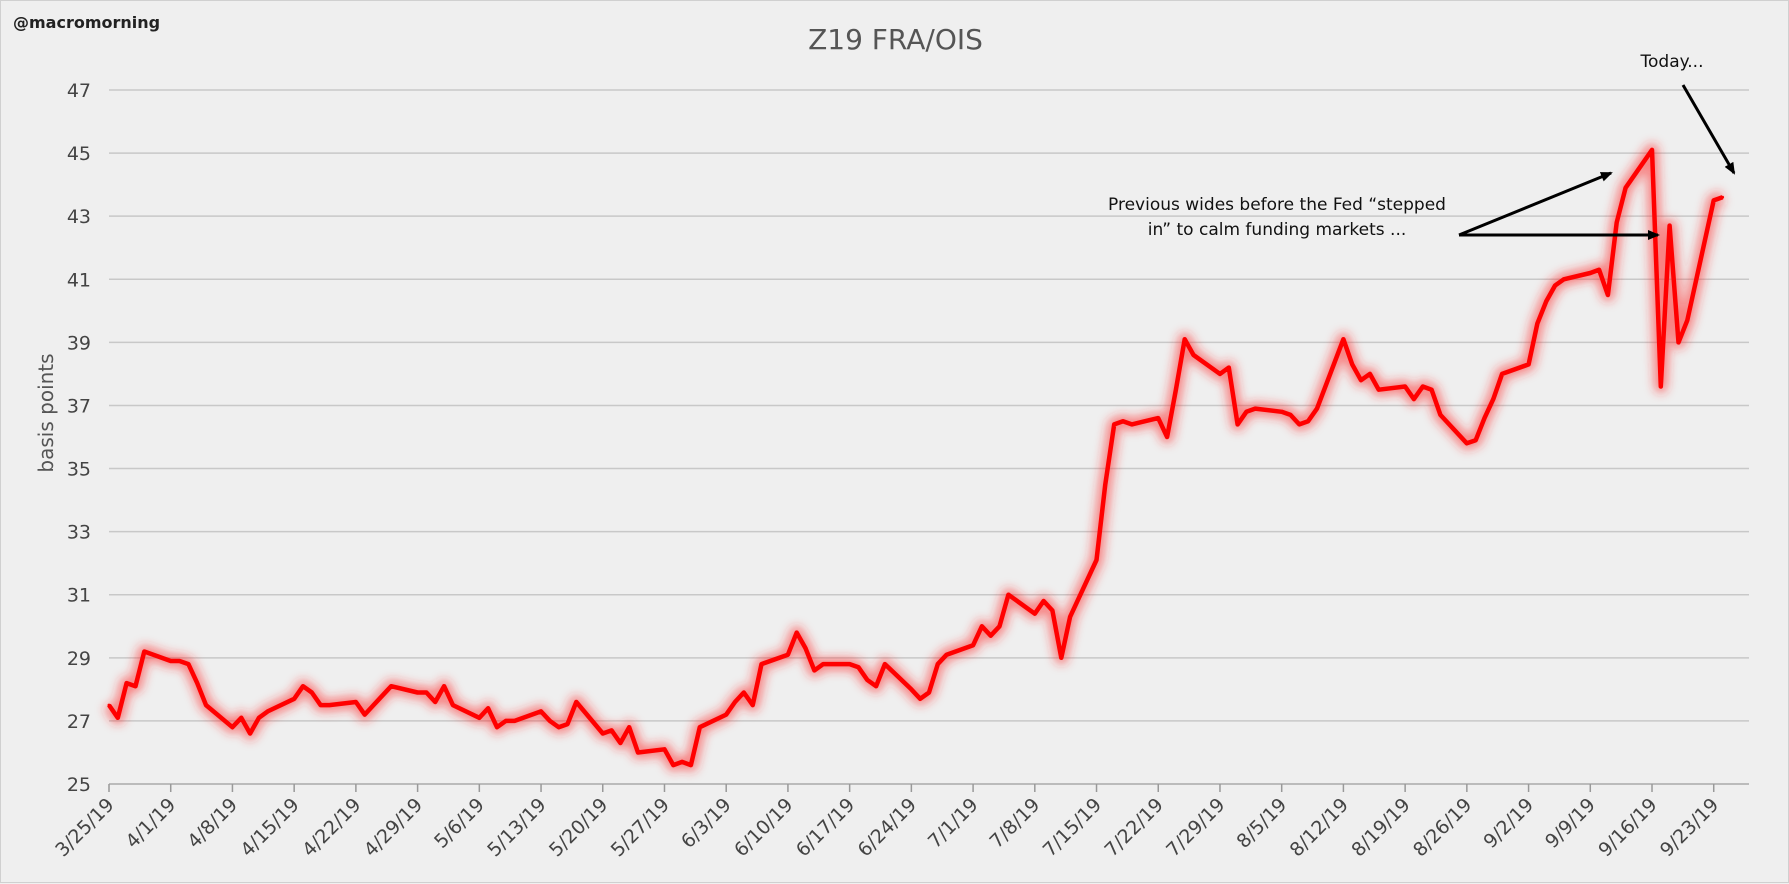 Image resolution: width=1789 pixels, height=884 pixels. I want to click on chart-title: Z19 FRA/OIS, so click(895, 39).